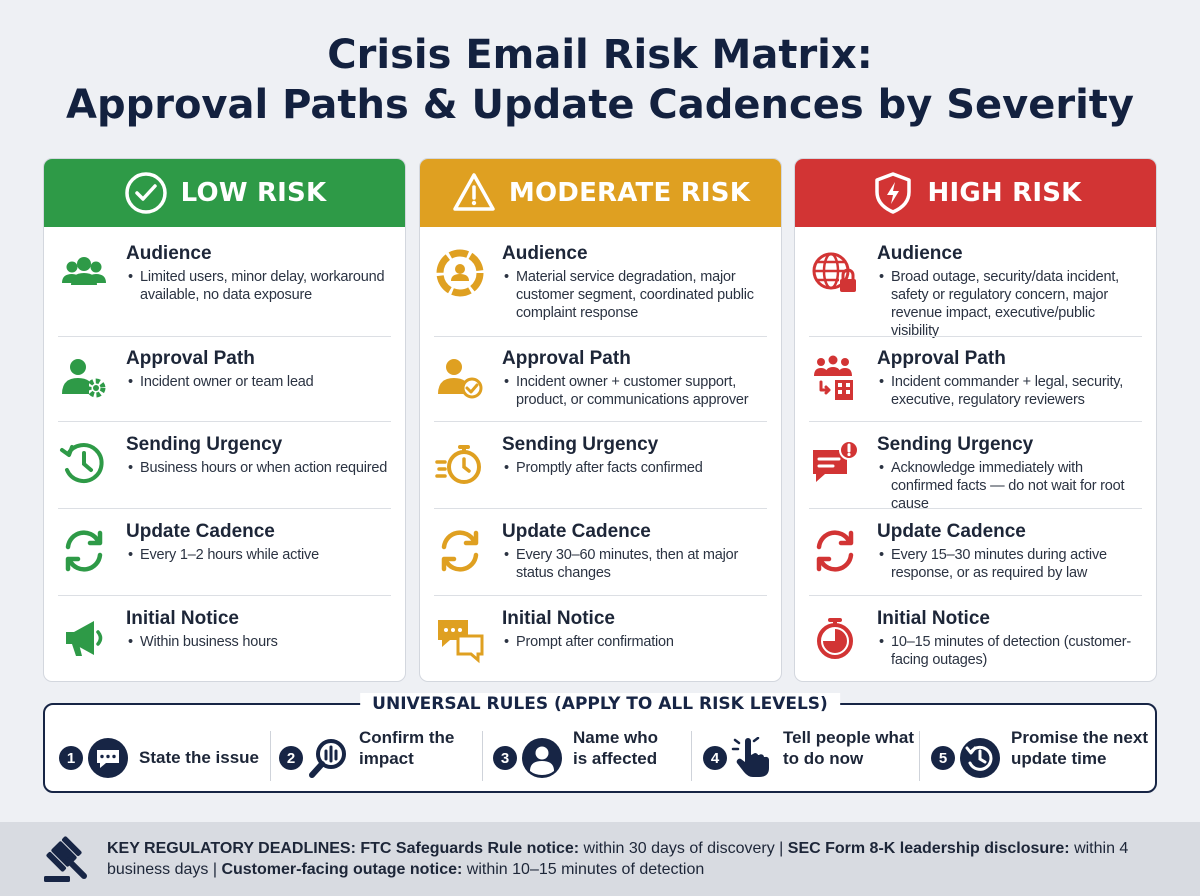 The image size is (1200, 896). Describe the element at coordinates (636, 468) in the screenshot. I see `moderate-urgency-body: Promptly after facts confirmed` at that location.